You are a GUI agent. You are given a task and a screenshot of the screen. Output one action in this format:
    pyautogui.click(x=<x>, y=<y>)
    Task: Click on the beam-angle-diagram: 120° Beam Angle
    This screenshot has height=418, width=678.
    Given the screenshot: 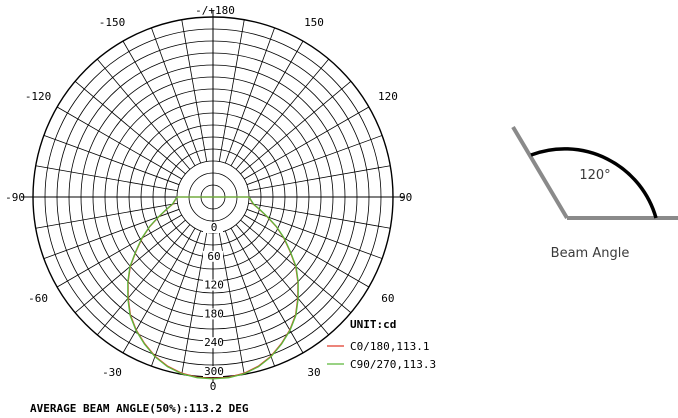 What is the action you would take?
    pyautogui.click(x=594, y=193)
    